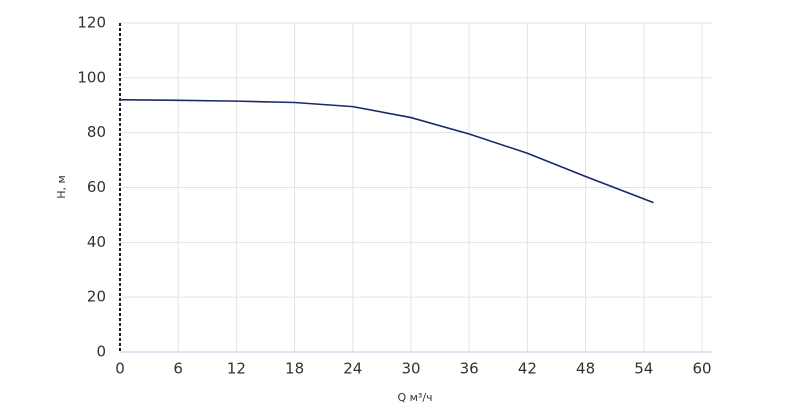  I want to click on x-tick-label: 54, so click(643, 369).